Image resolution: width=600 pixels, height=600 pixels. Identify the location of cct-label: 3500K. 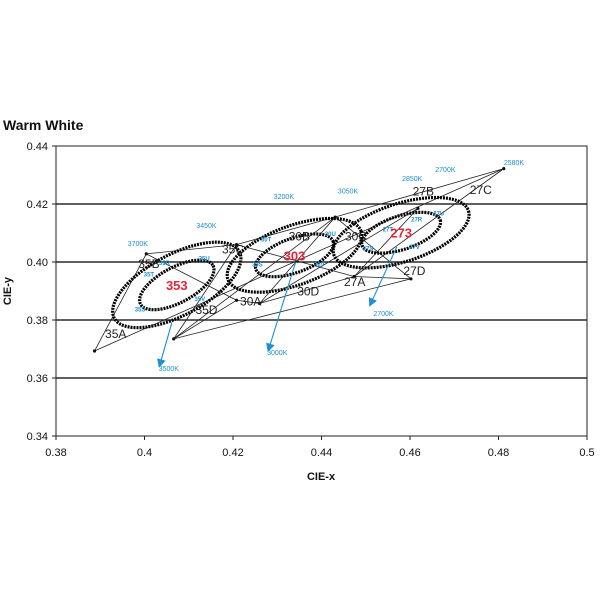
(169, 369).